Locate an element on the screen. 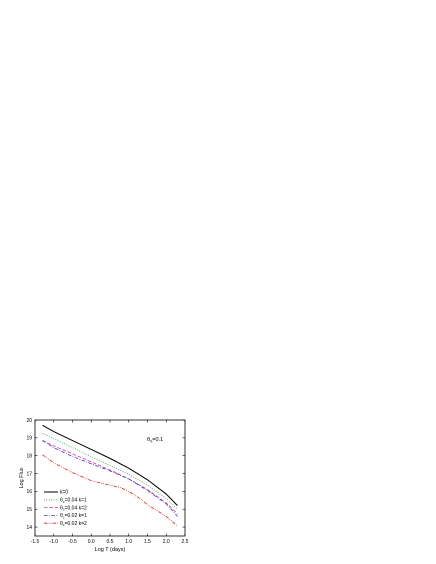 The width and height of the screenshot is (436, 564). x-tick-label: -1.5 is located at coordinates (35, 542).